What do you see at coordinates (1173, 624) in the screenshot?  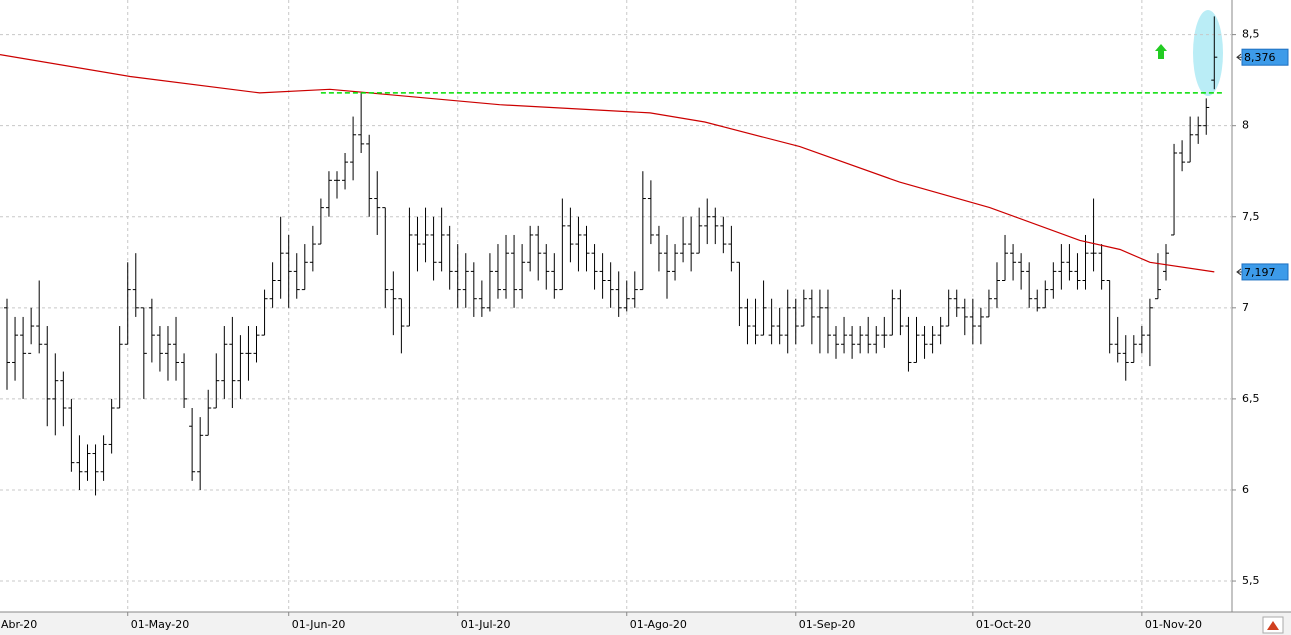 I see `x-tick-label: 01-Nov-20` at bounding box center [1173, 624].